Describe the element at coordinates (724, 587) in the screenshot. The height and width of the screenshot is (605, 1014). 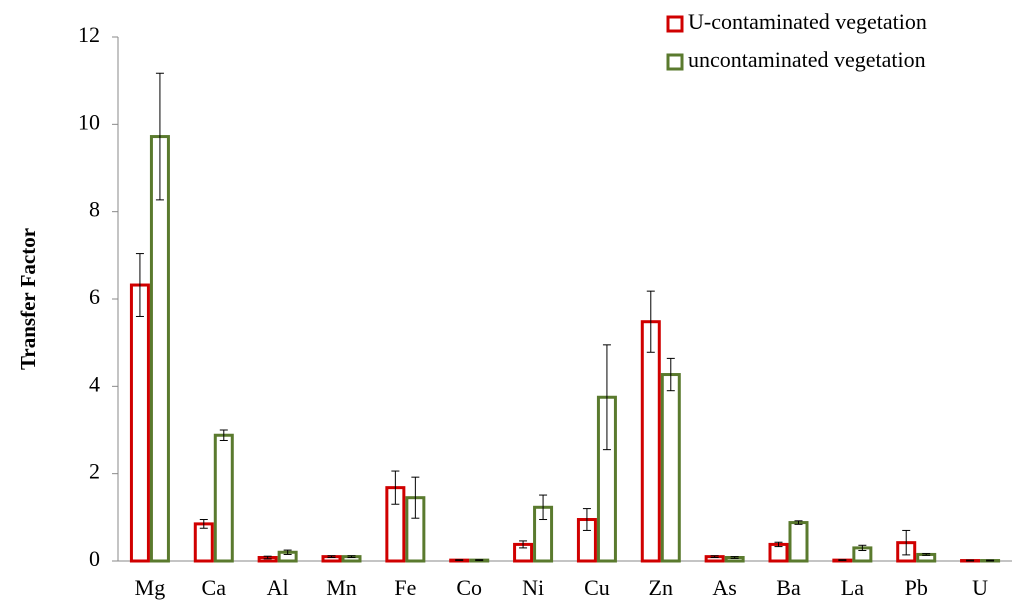
I see `x-tick-label: As` at that location.